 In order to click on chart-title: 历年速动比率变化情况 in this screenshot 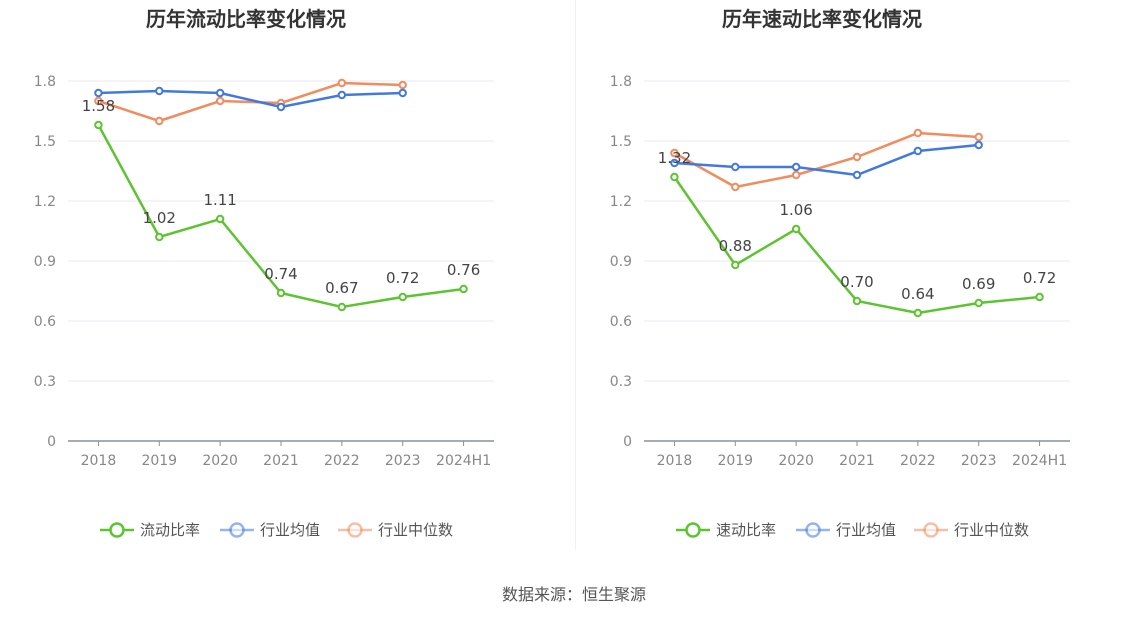, I will do `click(822, 19)`.